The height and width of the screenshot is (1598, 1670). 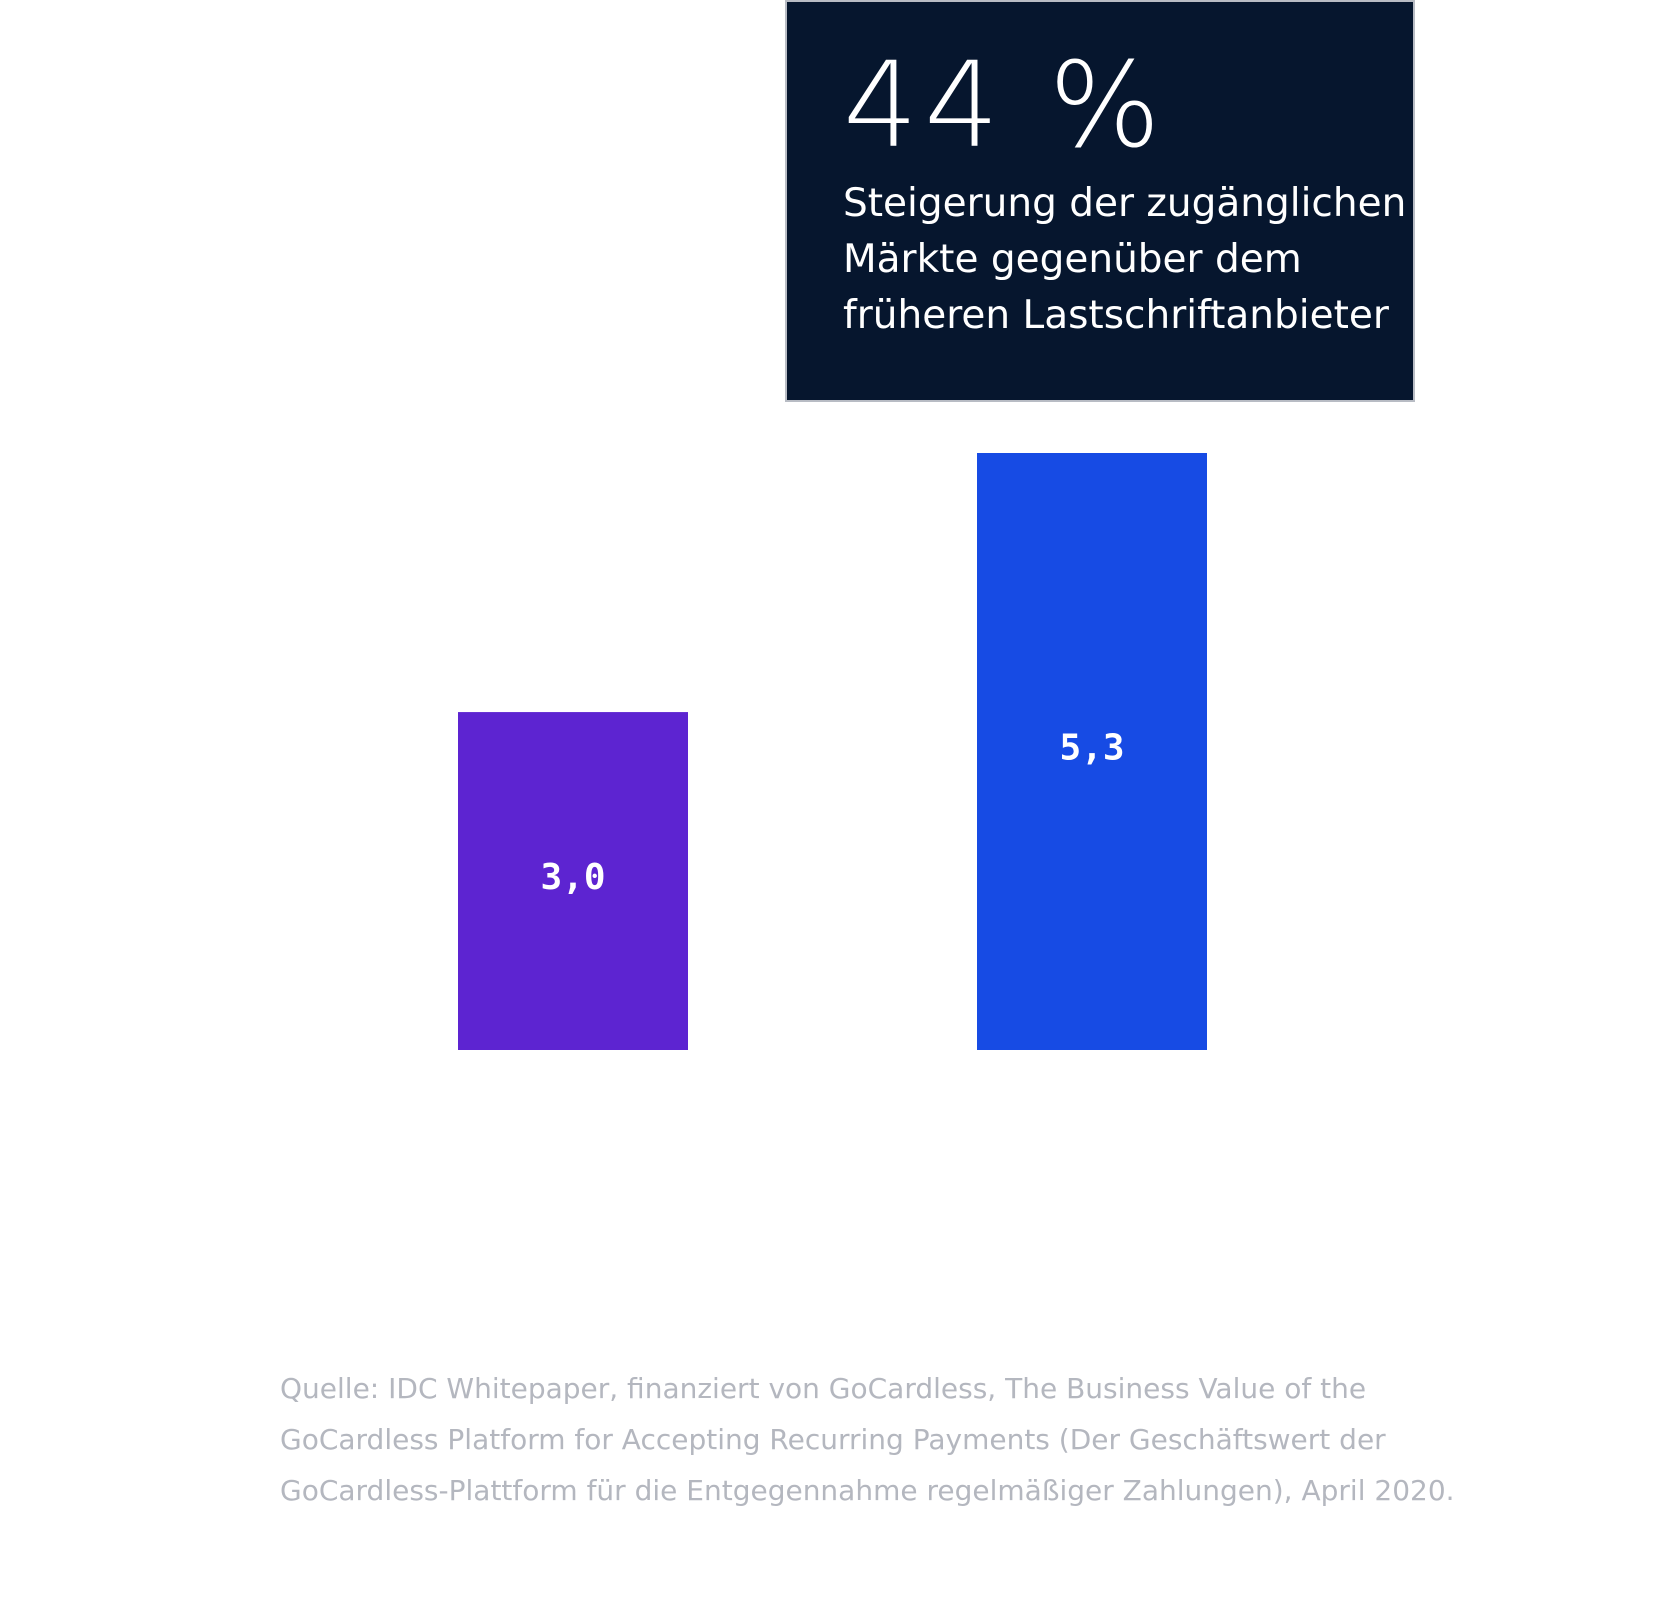 What do you see at coordinates (1091, 748) in the screenshot?
I see `bar-value-label-2: 5,3` at bounding box center [1091, 748].